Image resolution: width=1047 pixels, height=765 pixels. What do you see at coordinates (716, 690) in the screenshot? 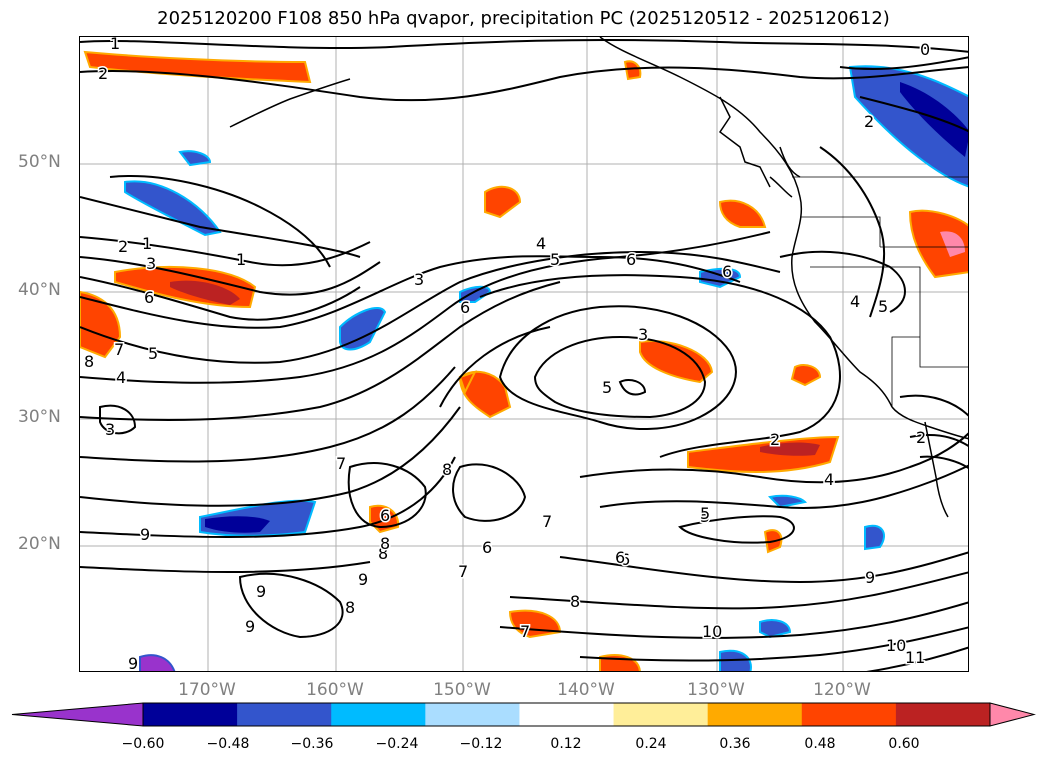
I see `lon-label-130w: 130°W` at bounding box center [716, 690].